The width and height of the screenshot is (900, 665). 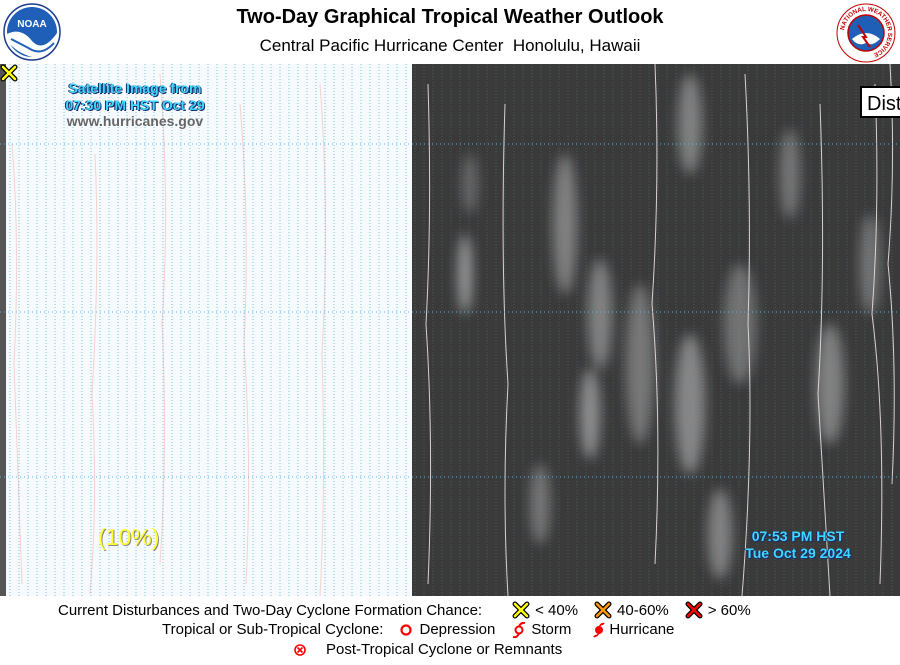 What do you see at coordinates (135, 105) in the screenshot?
I see `satellite-caption-line2: 07:30 PM HST Oct 29` at bounding box center [135, 105].